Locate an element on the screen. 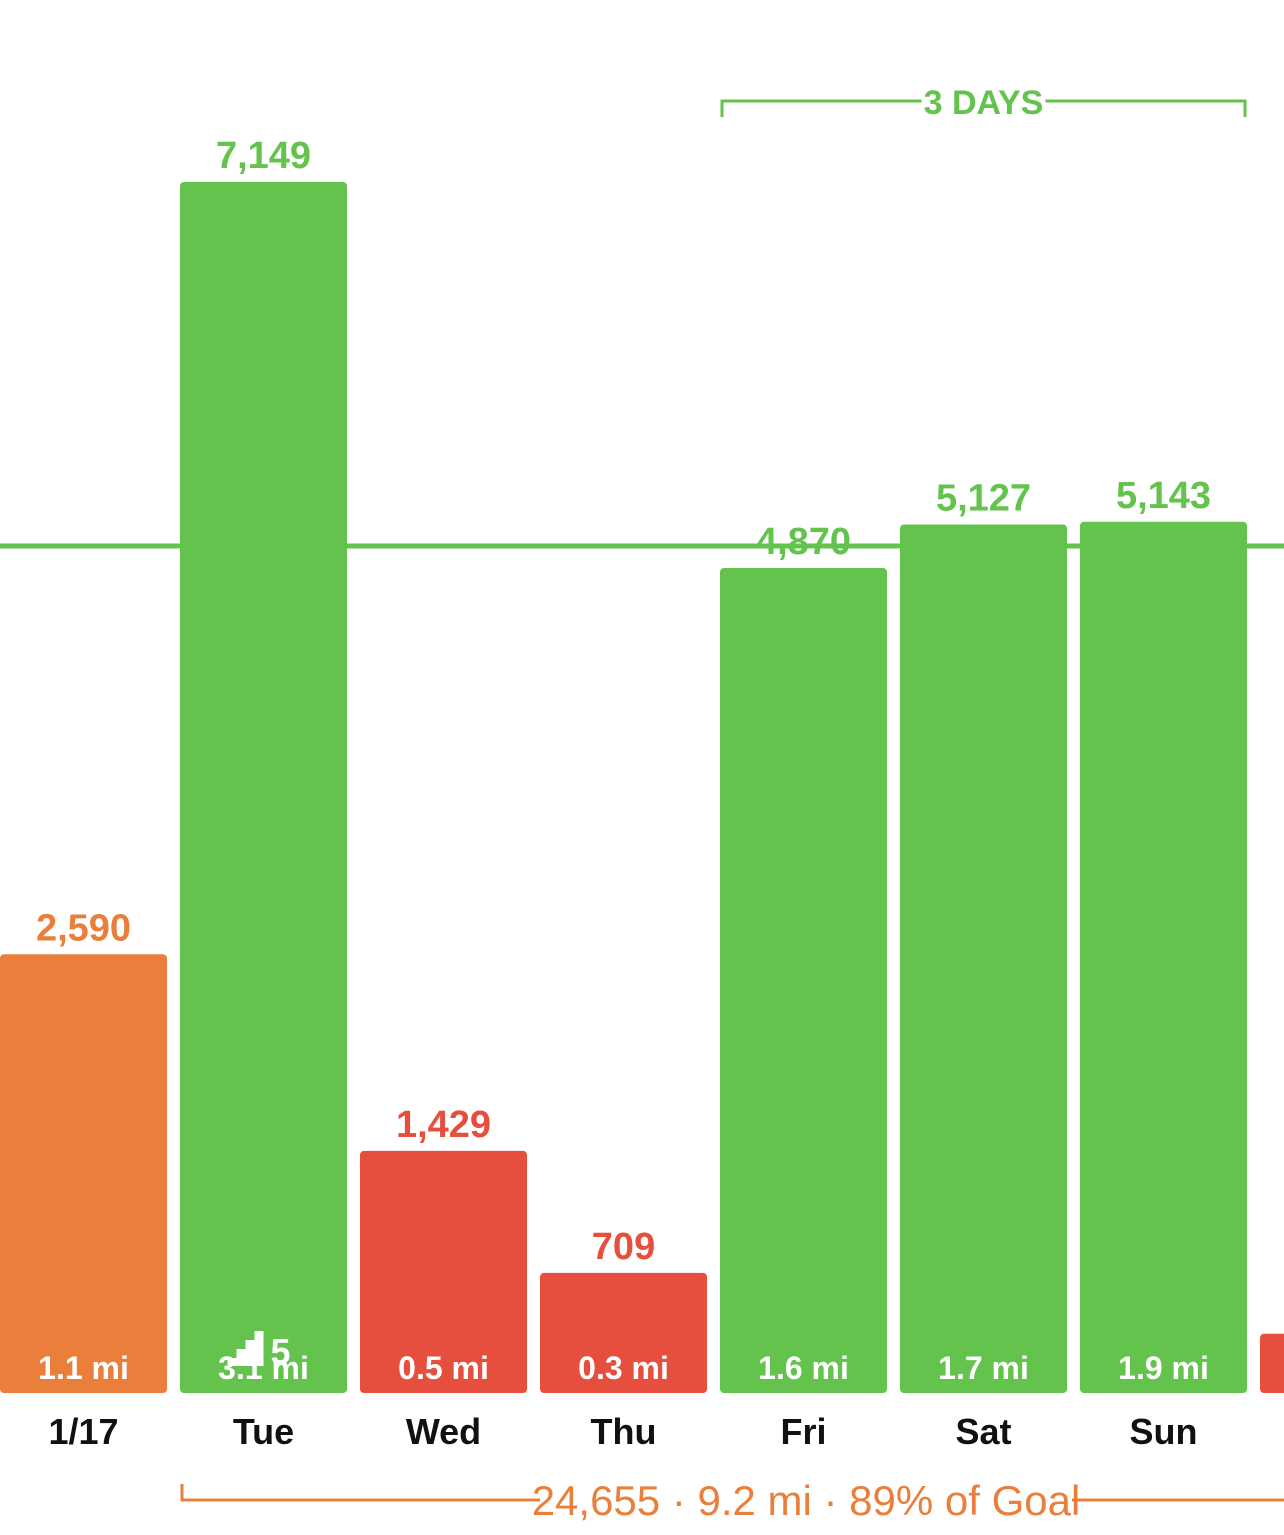  streak-label: 3 DAYS is located at coordinates (984, 103).